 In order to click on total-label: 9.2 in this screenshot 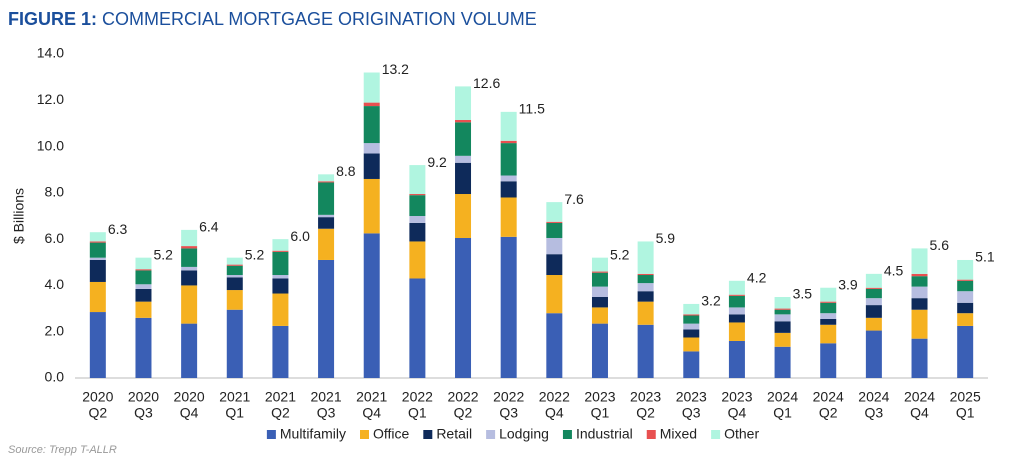, I will do `click(437, 162)`.